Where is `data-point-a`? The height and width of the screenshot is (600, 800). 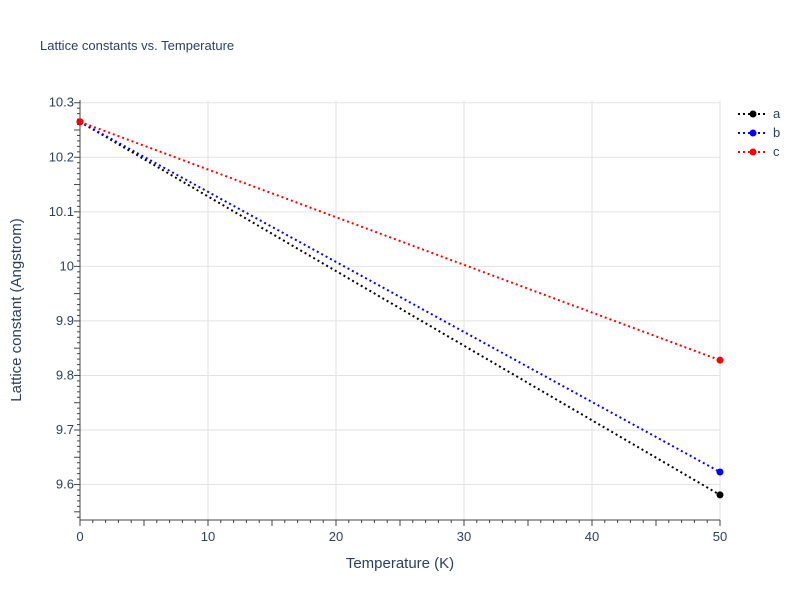 data-point-a is located at coordinates (720, 495).